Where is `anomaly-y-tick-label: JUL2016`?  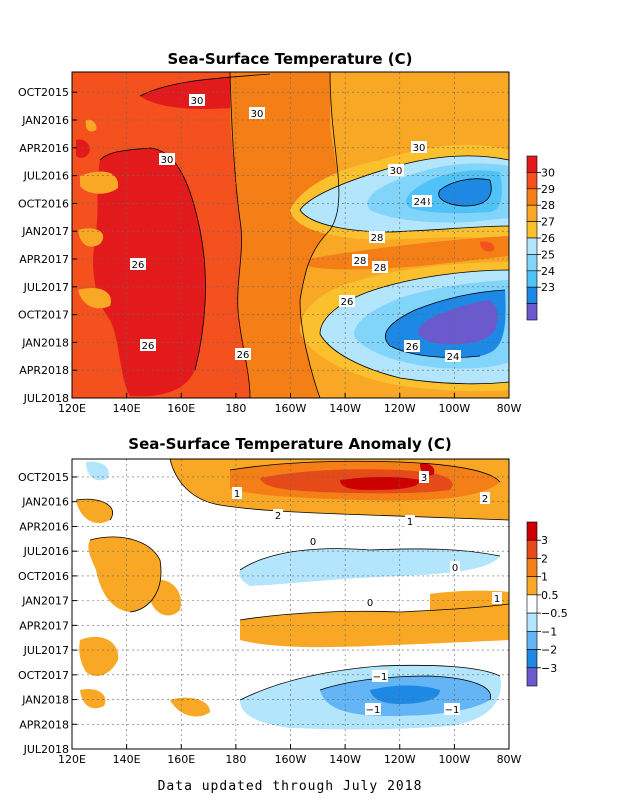
anomaly-y-tick-label: JUL2016 is located at coordinates (46, 551).